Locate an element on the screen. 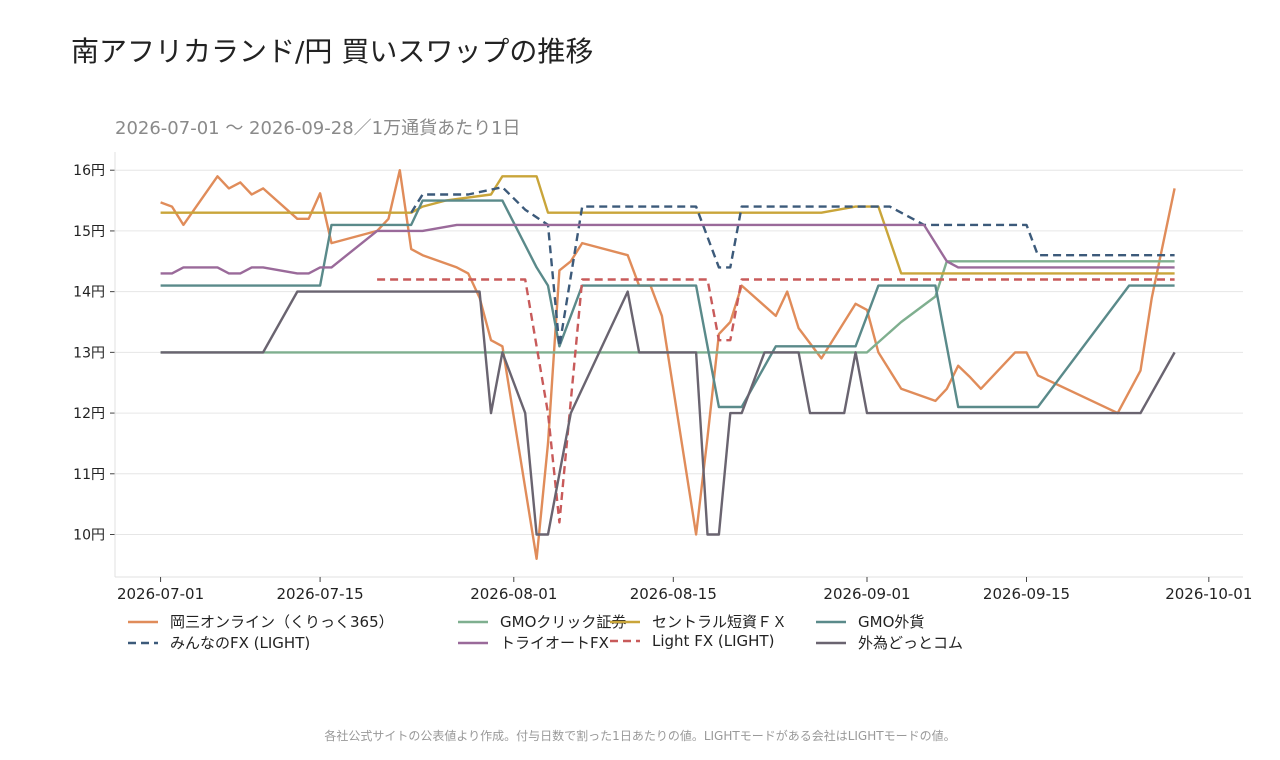 The height and width of the screenshot is (760, 1280). legend-item: 岡三オンライン（くりっく365） is located at coordinates (261, 621).